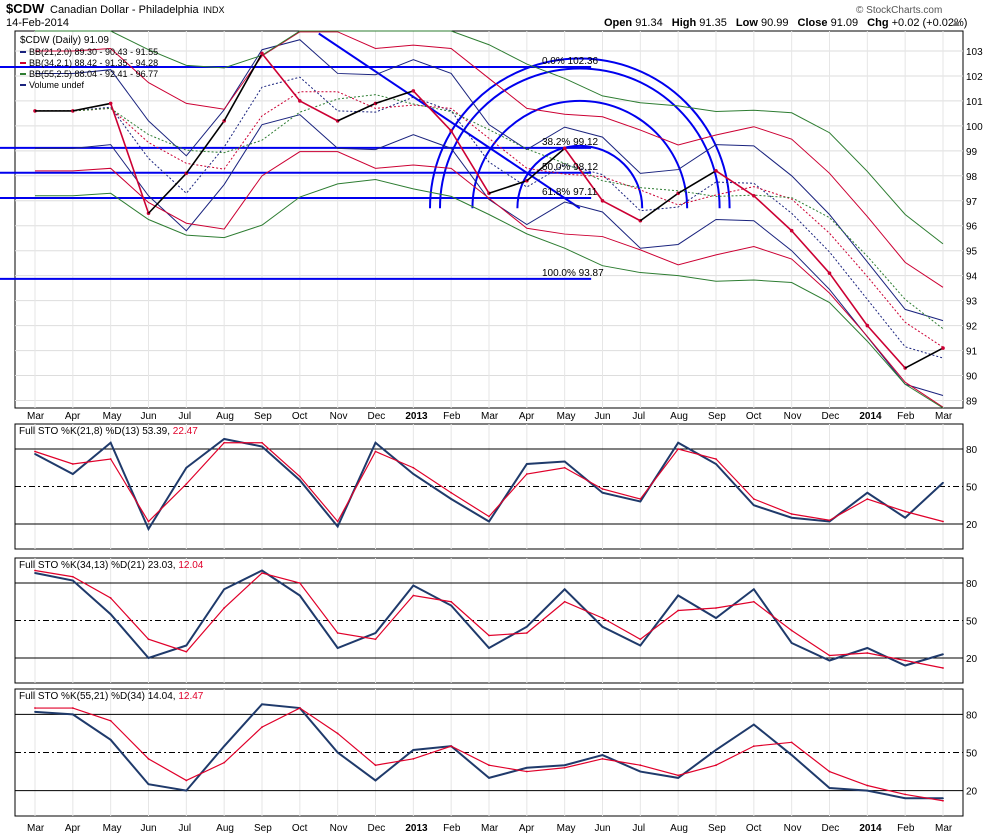 This screenshot has height=838, width=1000. I want to click on fibonacci-label: 100.0% 93.87, so click(573, 273).